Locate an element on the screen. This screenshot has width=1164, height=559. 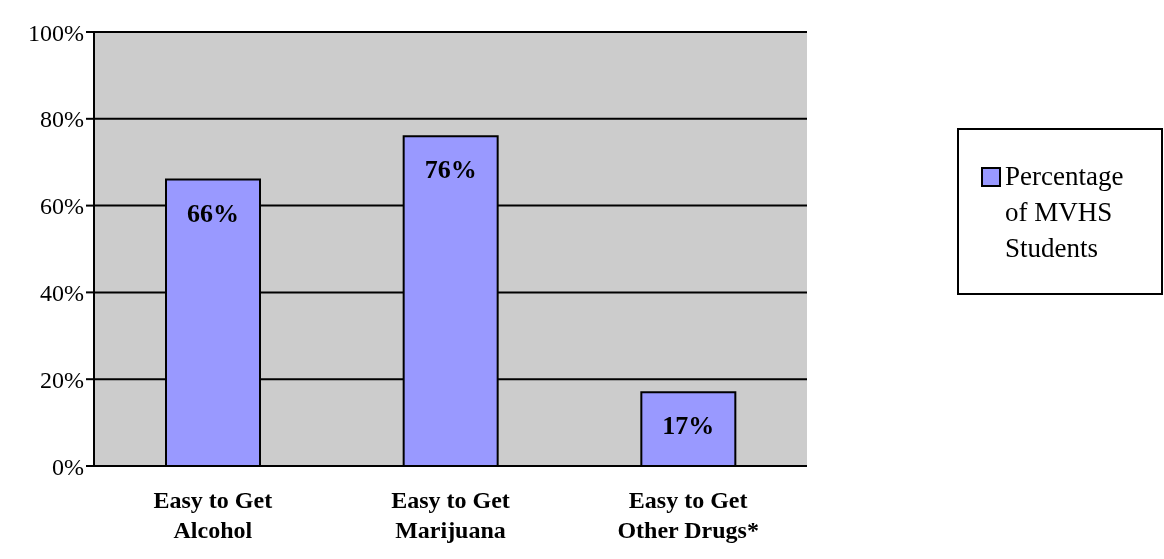
x-tick-label: Easy to Get Alcohol is located at coordinates (213, 515).